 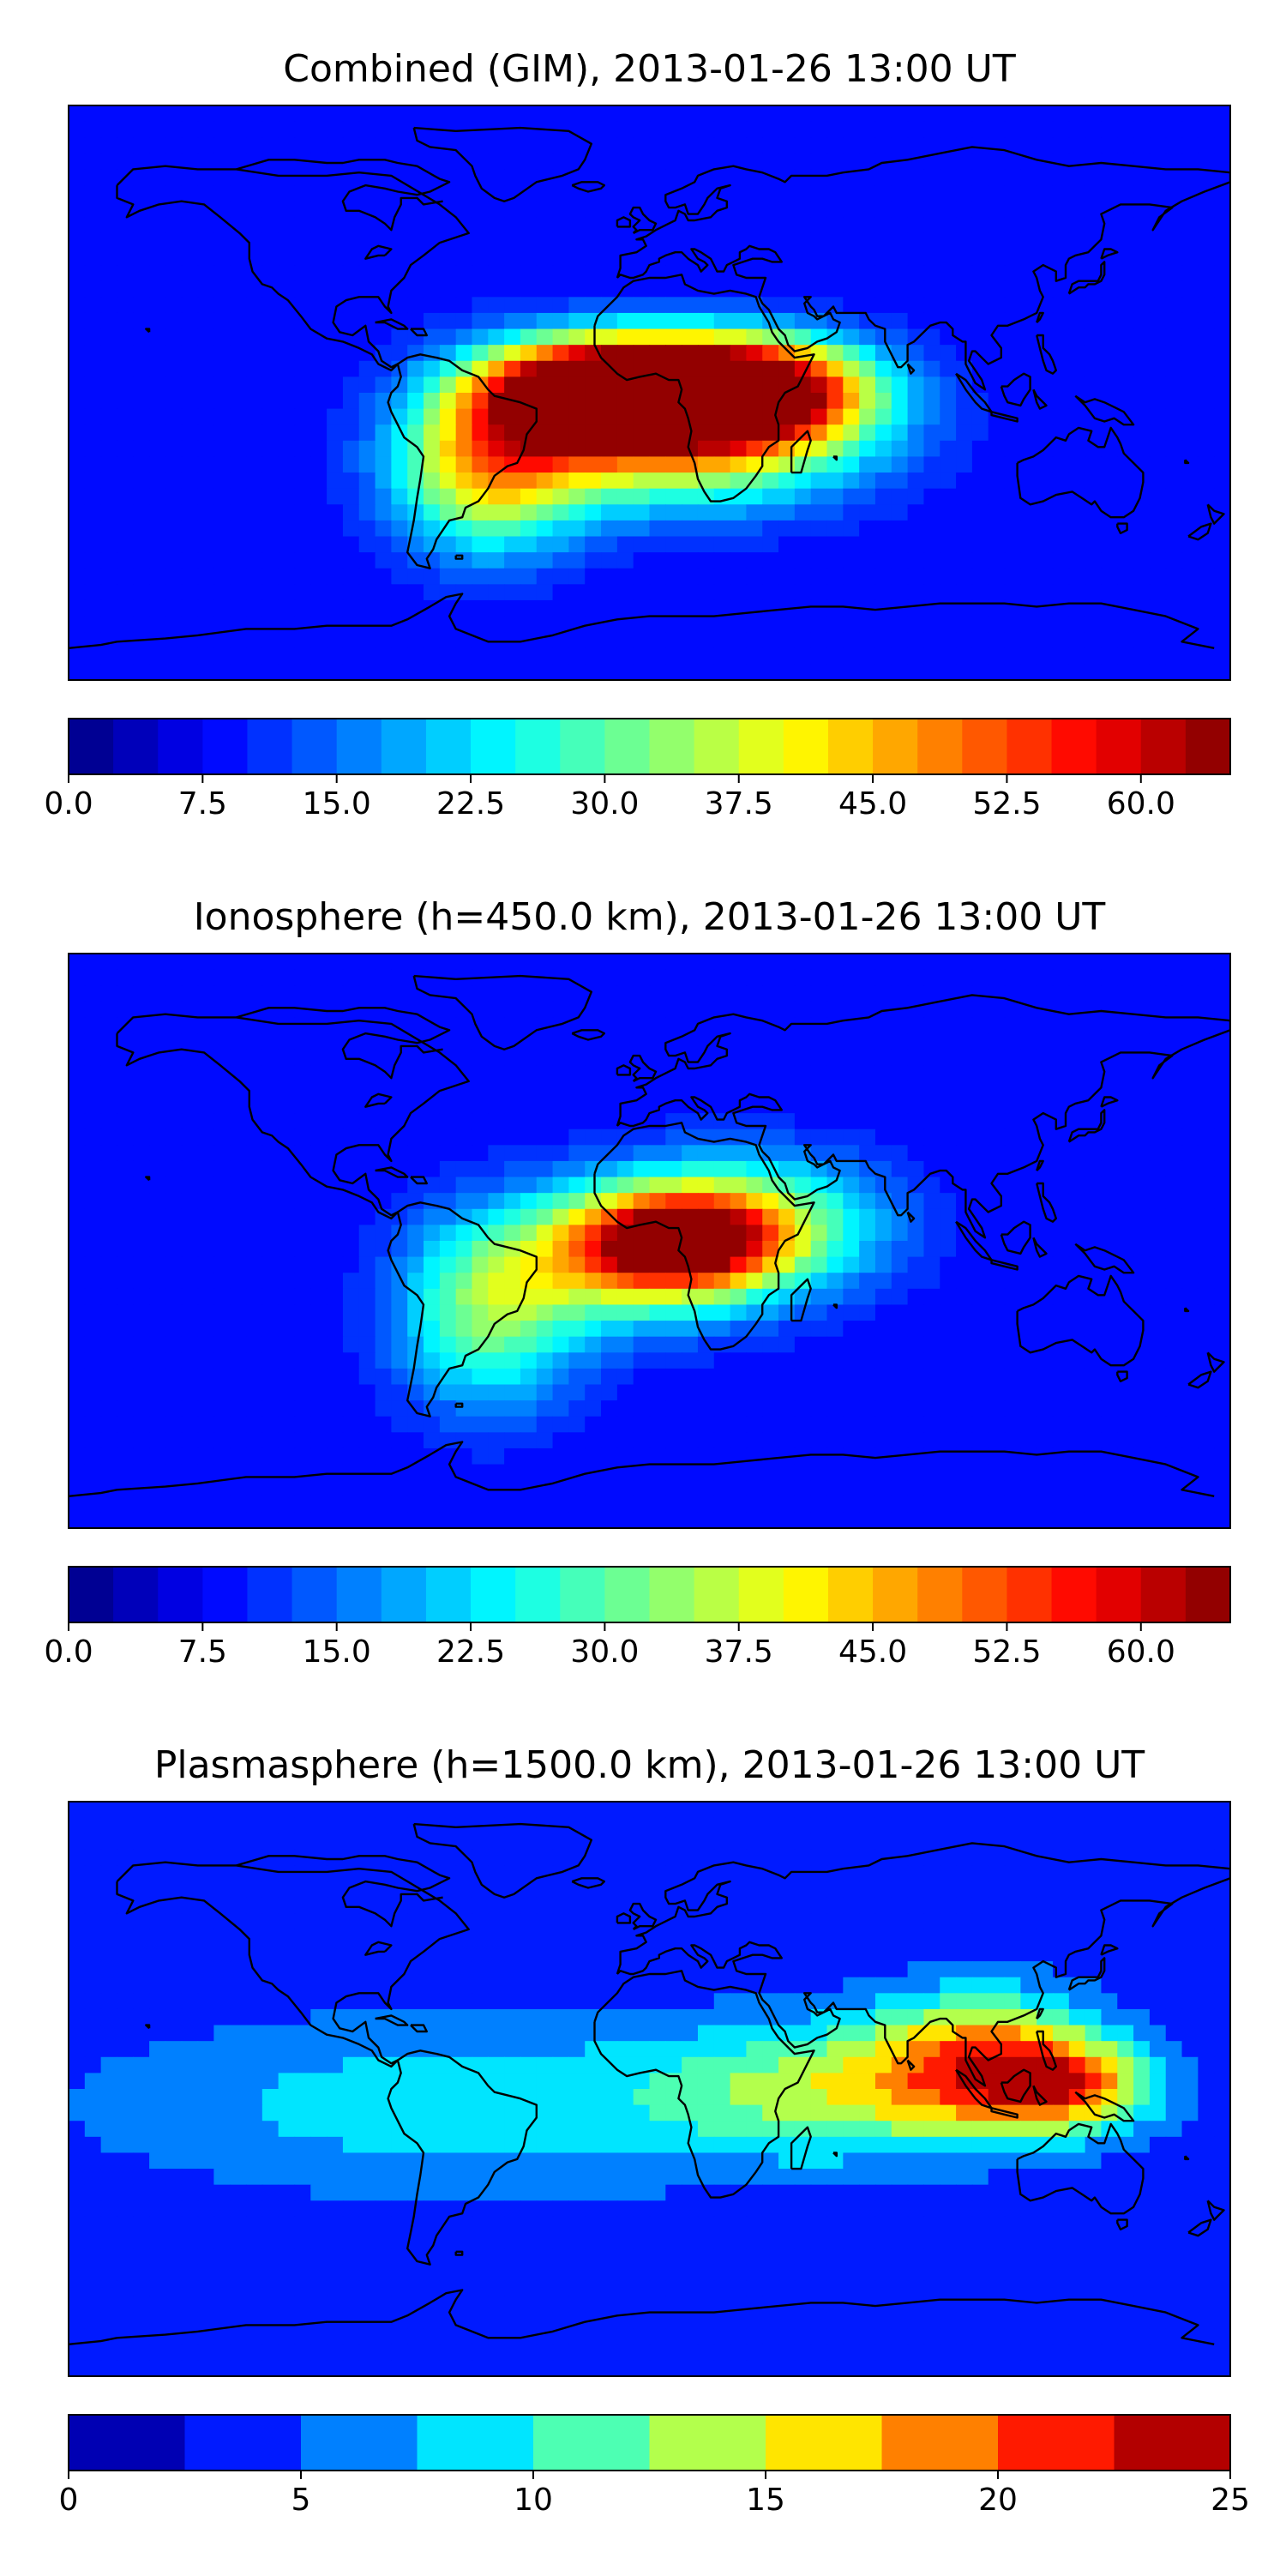 What do you see at coordinates (301, 2500) in the screenshot?
I see `colorbar-tick-label: 5` at bounding box center [301, 2500].